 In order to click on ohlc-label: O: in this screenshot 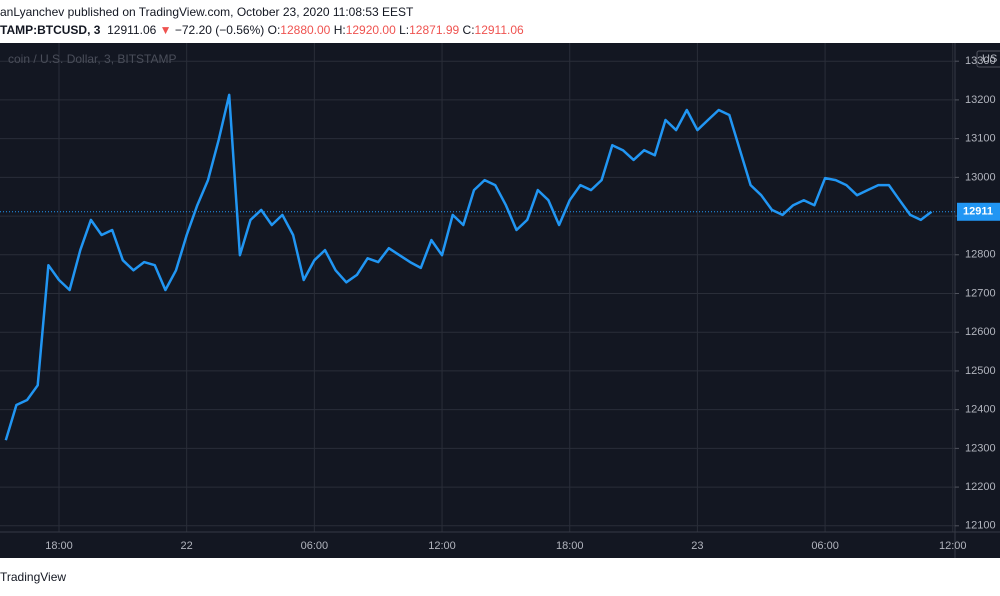, I will do `click(274, 30)`.